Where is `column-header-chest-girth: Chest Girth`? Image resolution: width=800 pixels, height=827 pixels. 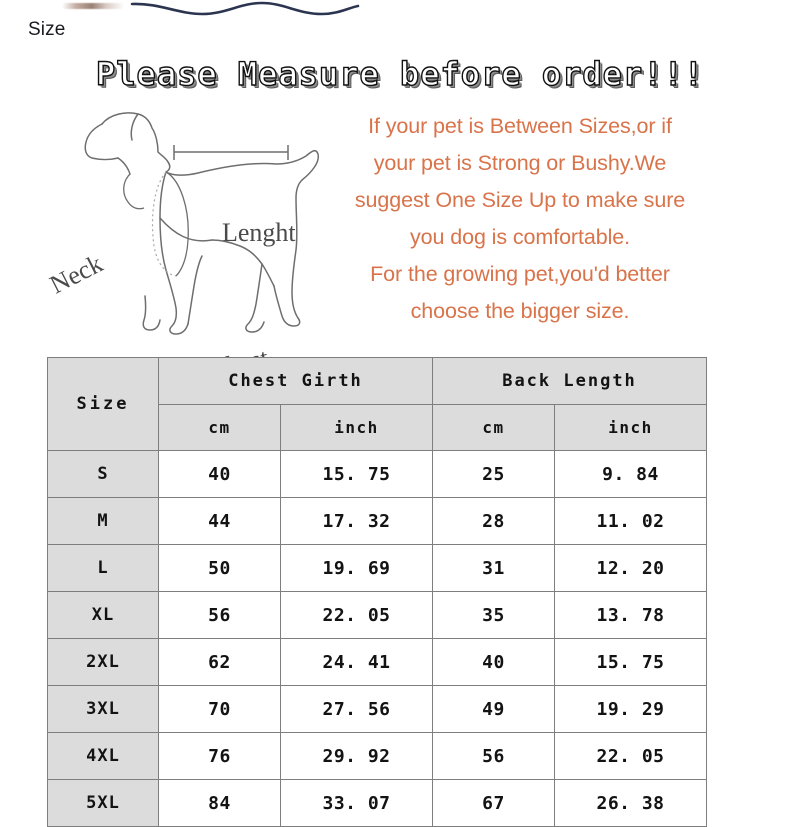
column-header-chest-girth: Chest Girth is located at coordinates (295, 381).